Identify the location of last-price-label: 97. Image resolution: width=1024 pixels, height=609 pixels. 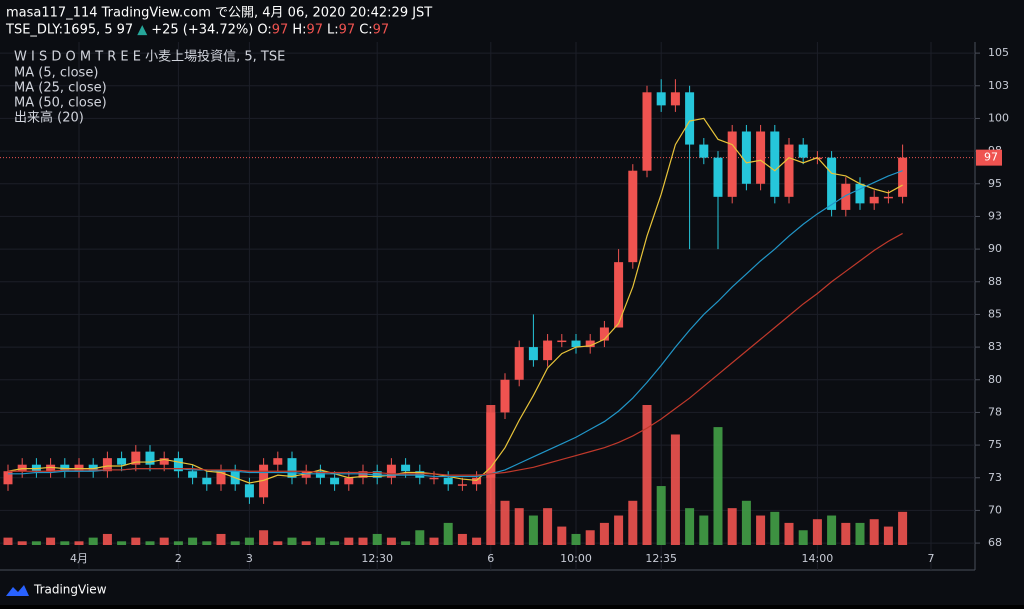
(991, 157).